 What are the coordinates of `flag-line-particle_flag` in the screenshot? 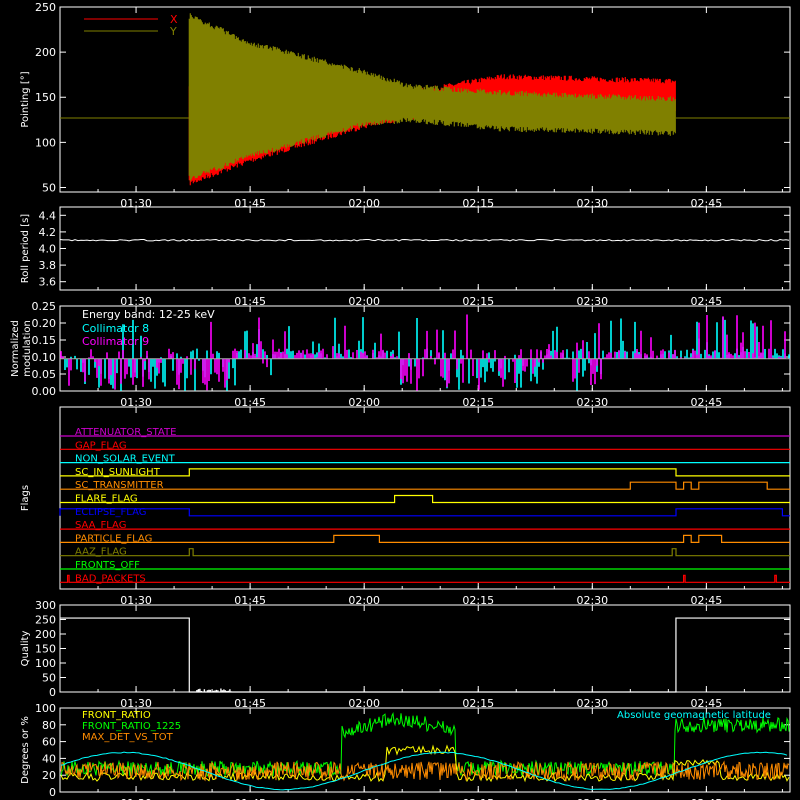 It's located at (425, 538).